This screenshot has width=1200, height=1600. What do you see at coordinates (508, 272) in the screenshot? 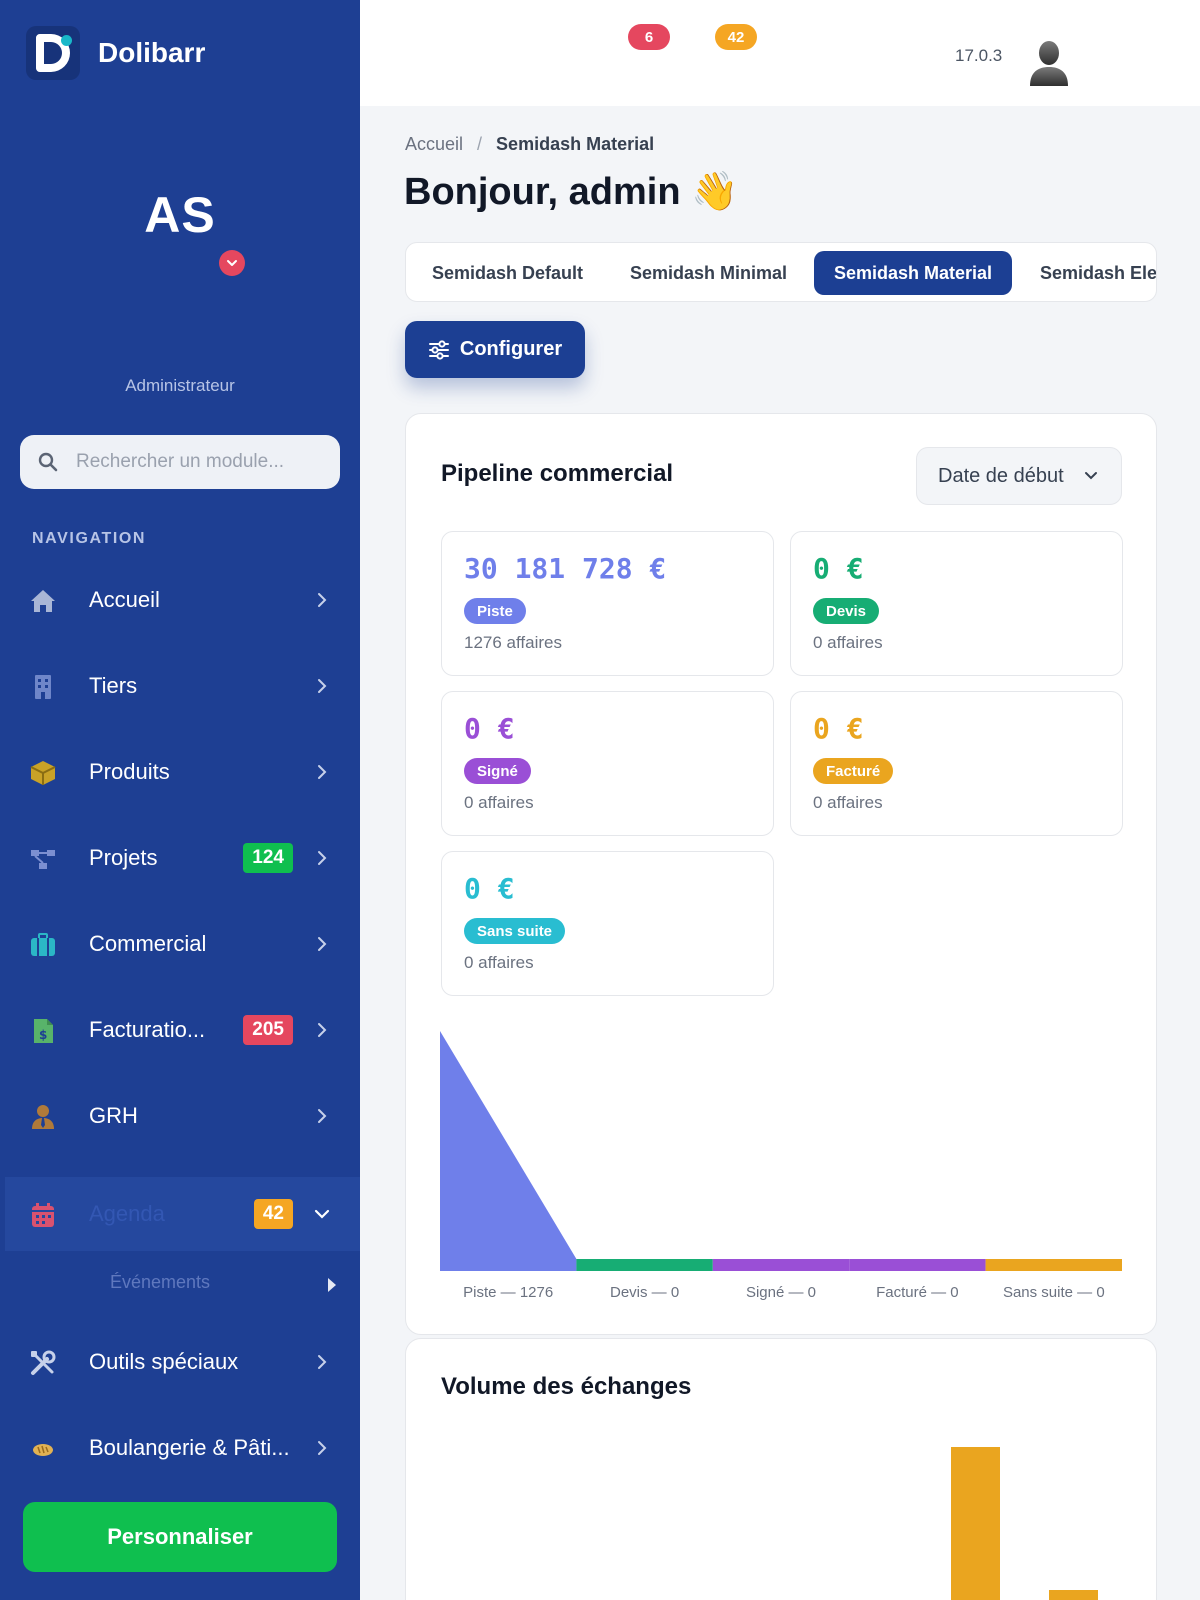
I see `tab-semidash-default: Semidash Default` at bounding box center [508, 272].